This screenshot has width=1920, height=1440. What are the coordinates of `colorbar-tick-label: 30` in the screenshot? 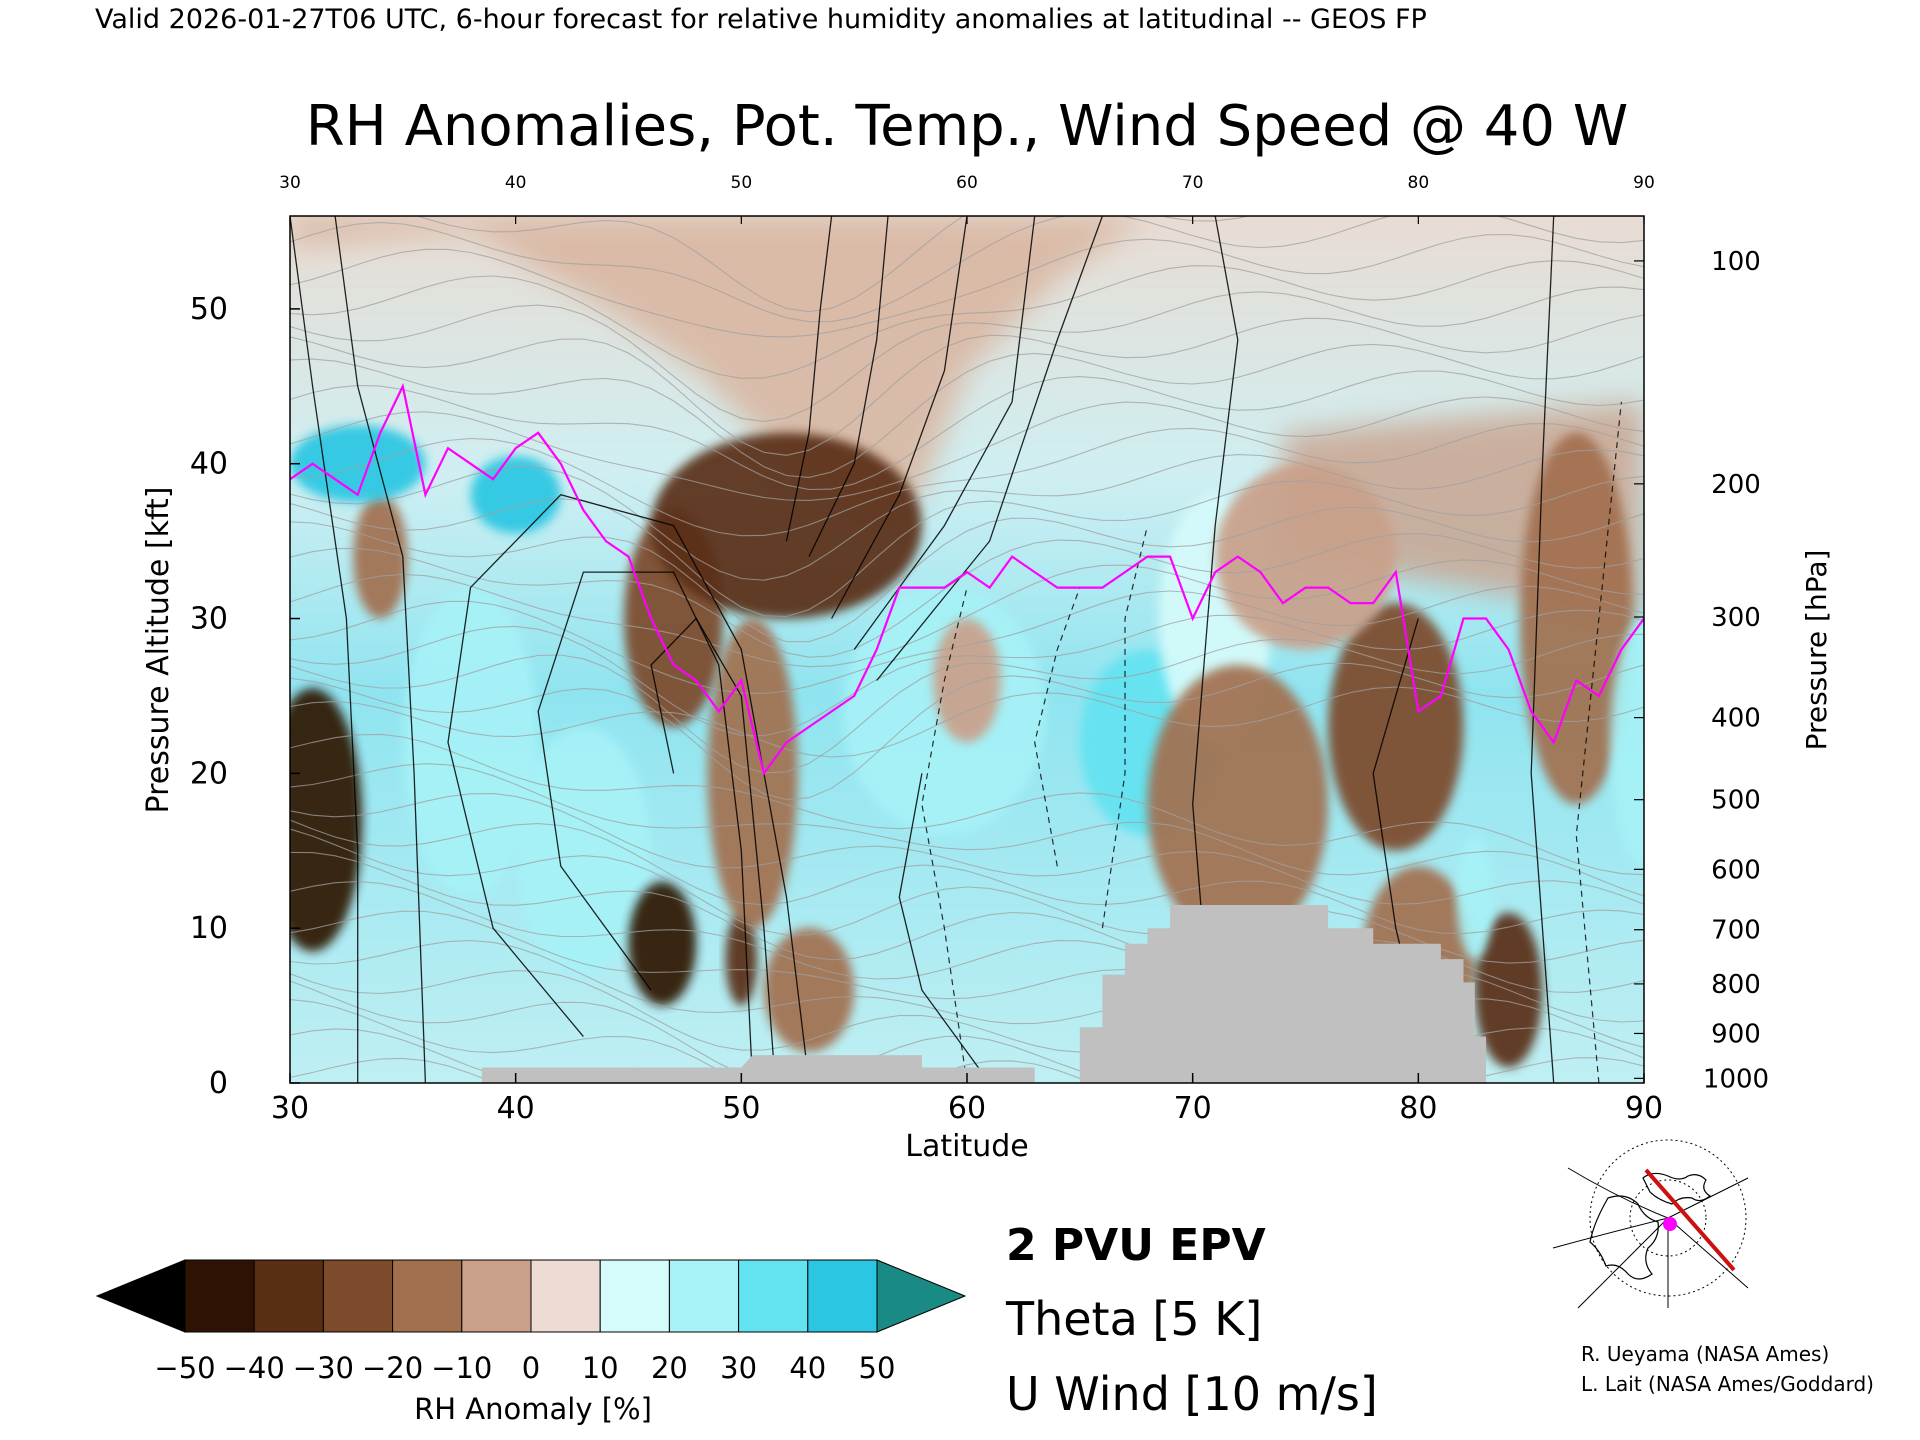 It's located at (738, 1368).